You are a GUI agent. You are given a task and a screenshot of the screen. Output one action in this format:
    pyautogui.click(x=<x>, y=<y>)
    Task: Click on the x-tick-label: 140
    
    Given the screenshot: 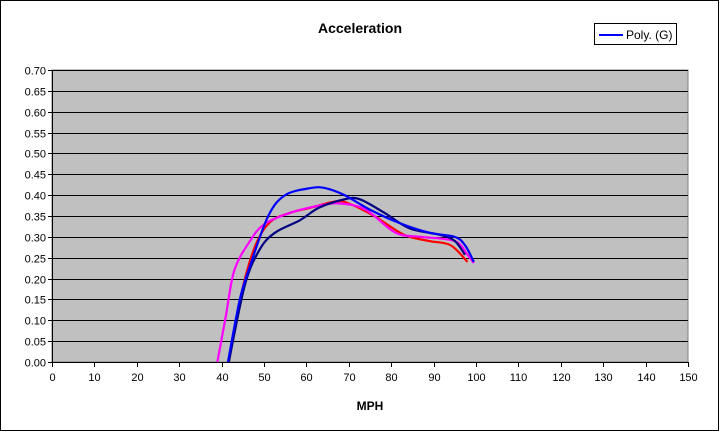 What is the action you would take?
    pyautogui.click(x=646, y=378)
    